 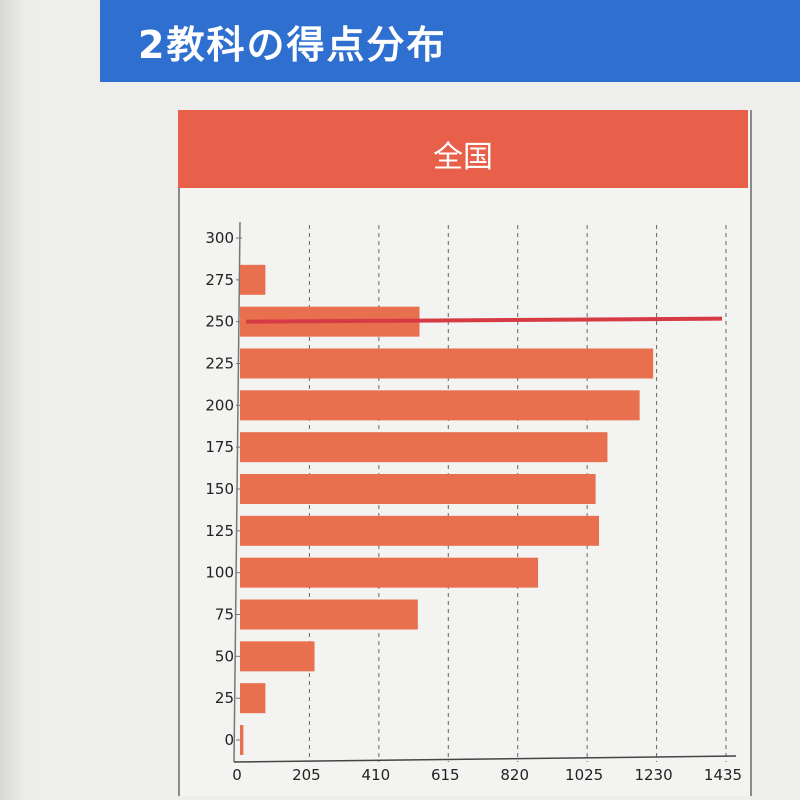 What do you see at coordinates (219, 238) in the screenshot?
I see `y-tick-label: 300` at bounding box center [219, 238].